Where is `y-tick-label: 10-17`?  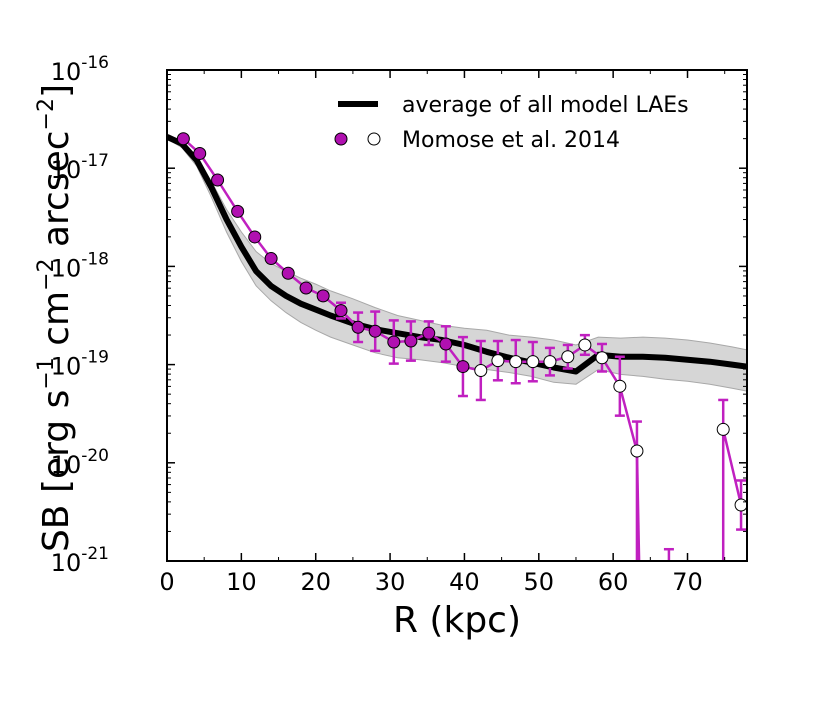
y-tick-label: 10-17 is located at coordinates (80, 167).